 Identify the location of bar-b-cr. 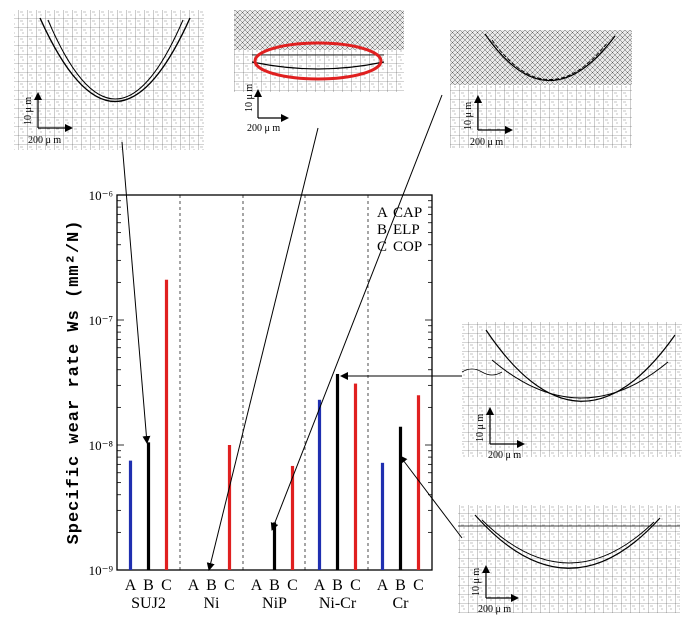
(400, 498).